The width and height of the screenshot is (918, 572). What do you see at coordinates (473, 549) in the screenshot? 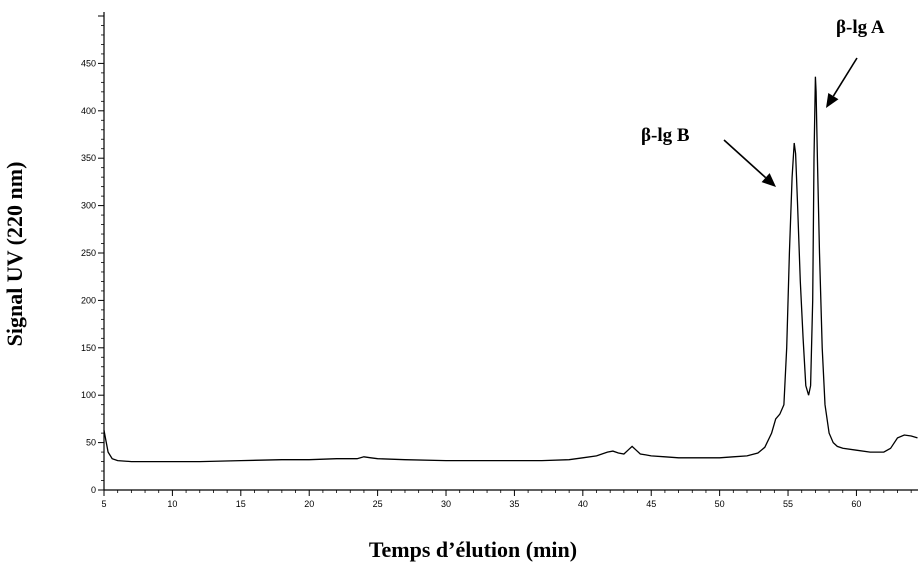
I see `x-axis-title: Temps d’élution (min)` at bounding box center [473, 549].